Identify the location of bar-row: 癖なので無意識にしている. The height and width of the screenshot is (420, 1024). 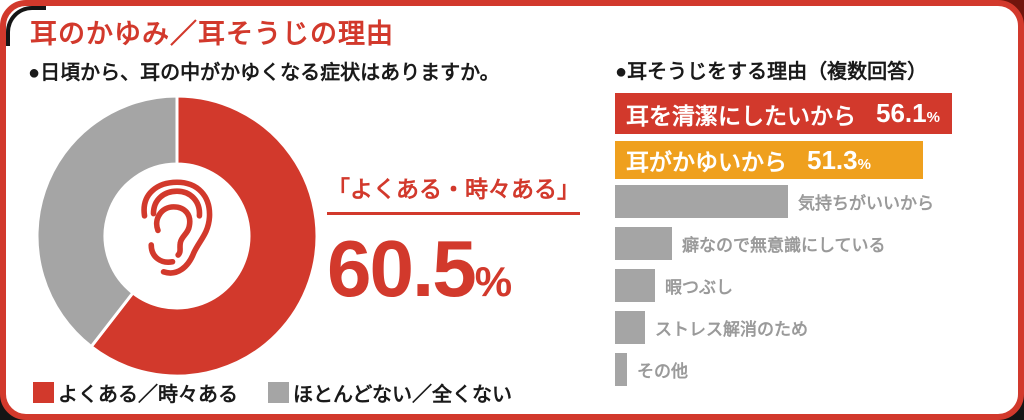
(817, 243).